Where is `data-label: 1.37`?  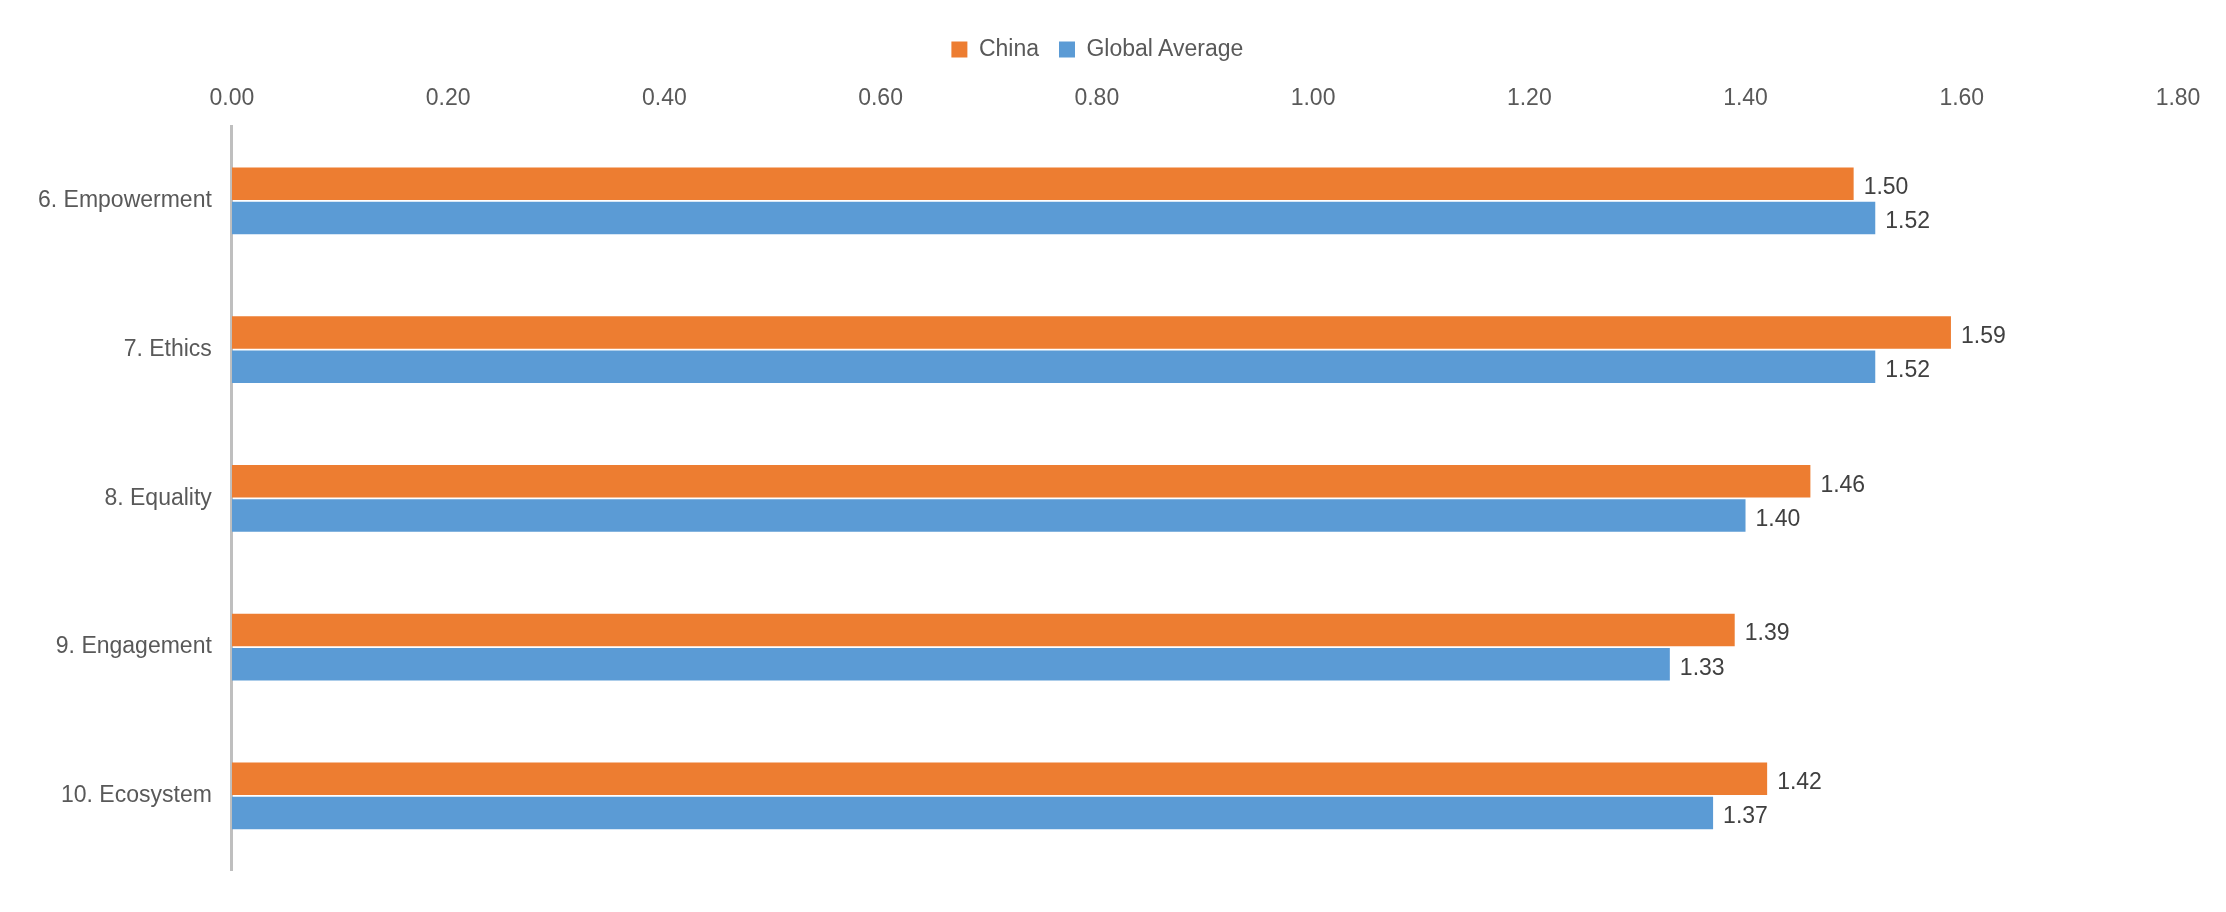
data-label: 1.37 is located at coordinates (1745, 815).